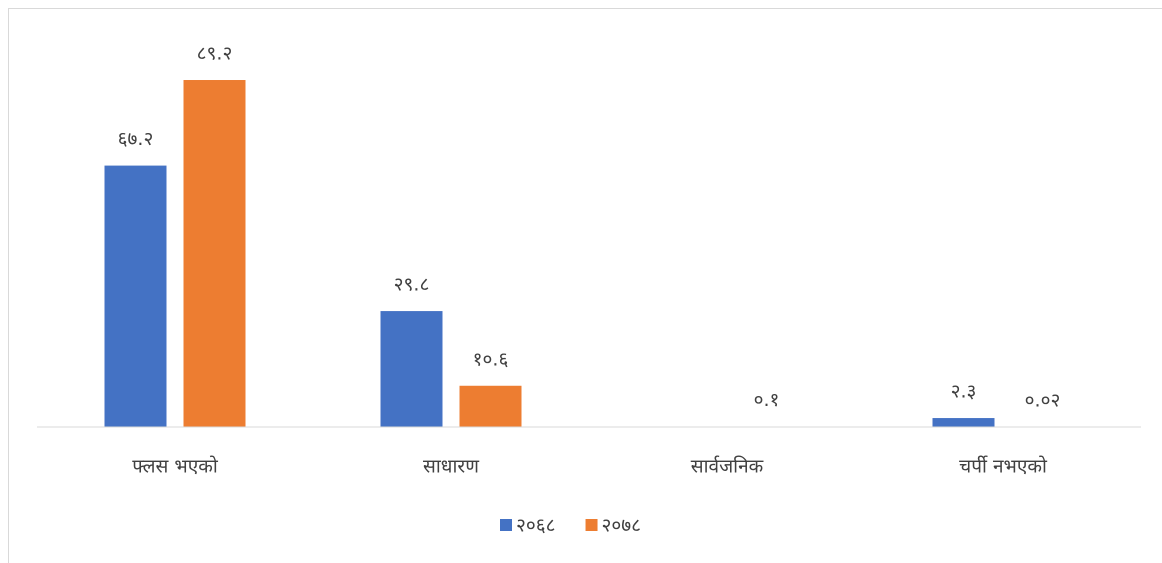  I want to click on x-tick-label: फ्लस भएको, so click(175, 466).